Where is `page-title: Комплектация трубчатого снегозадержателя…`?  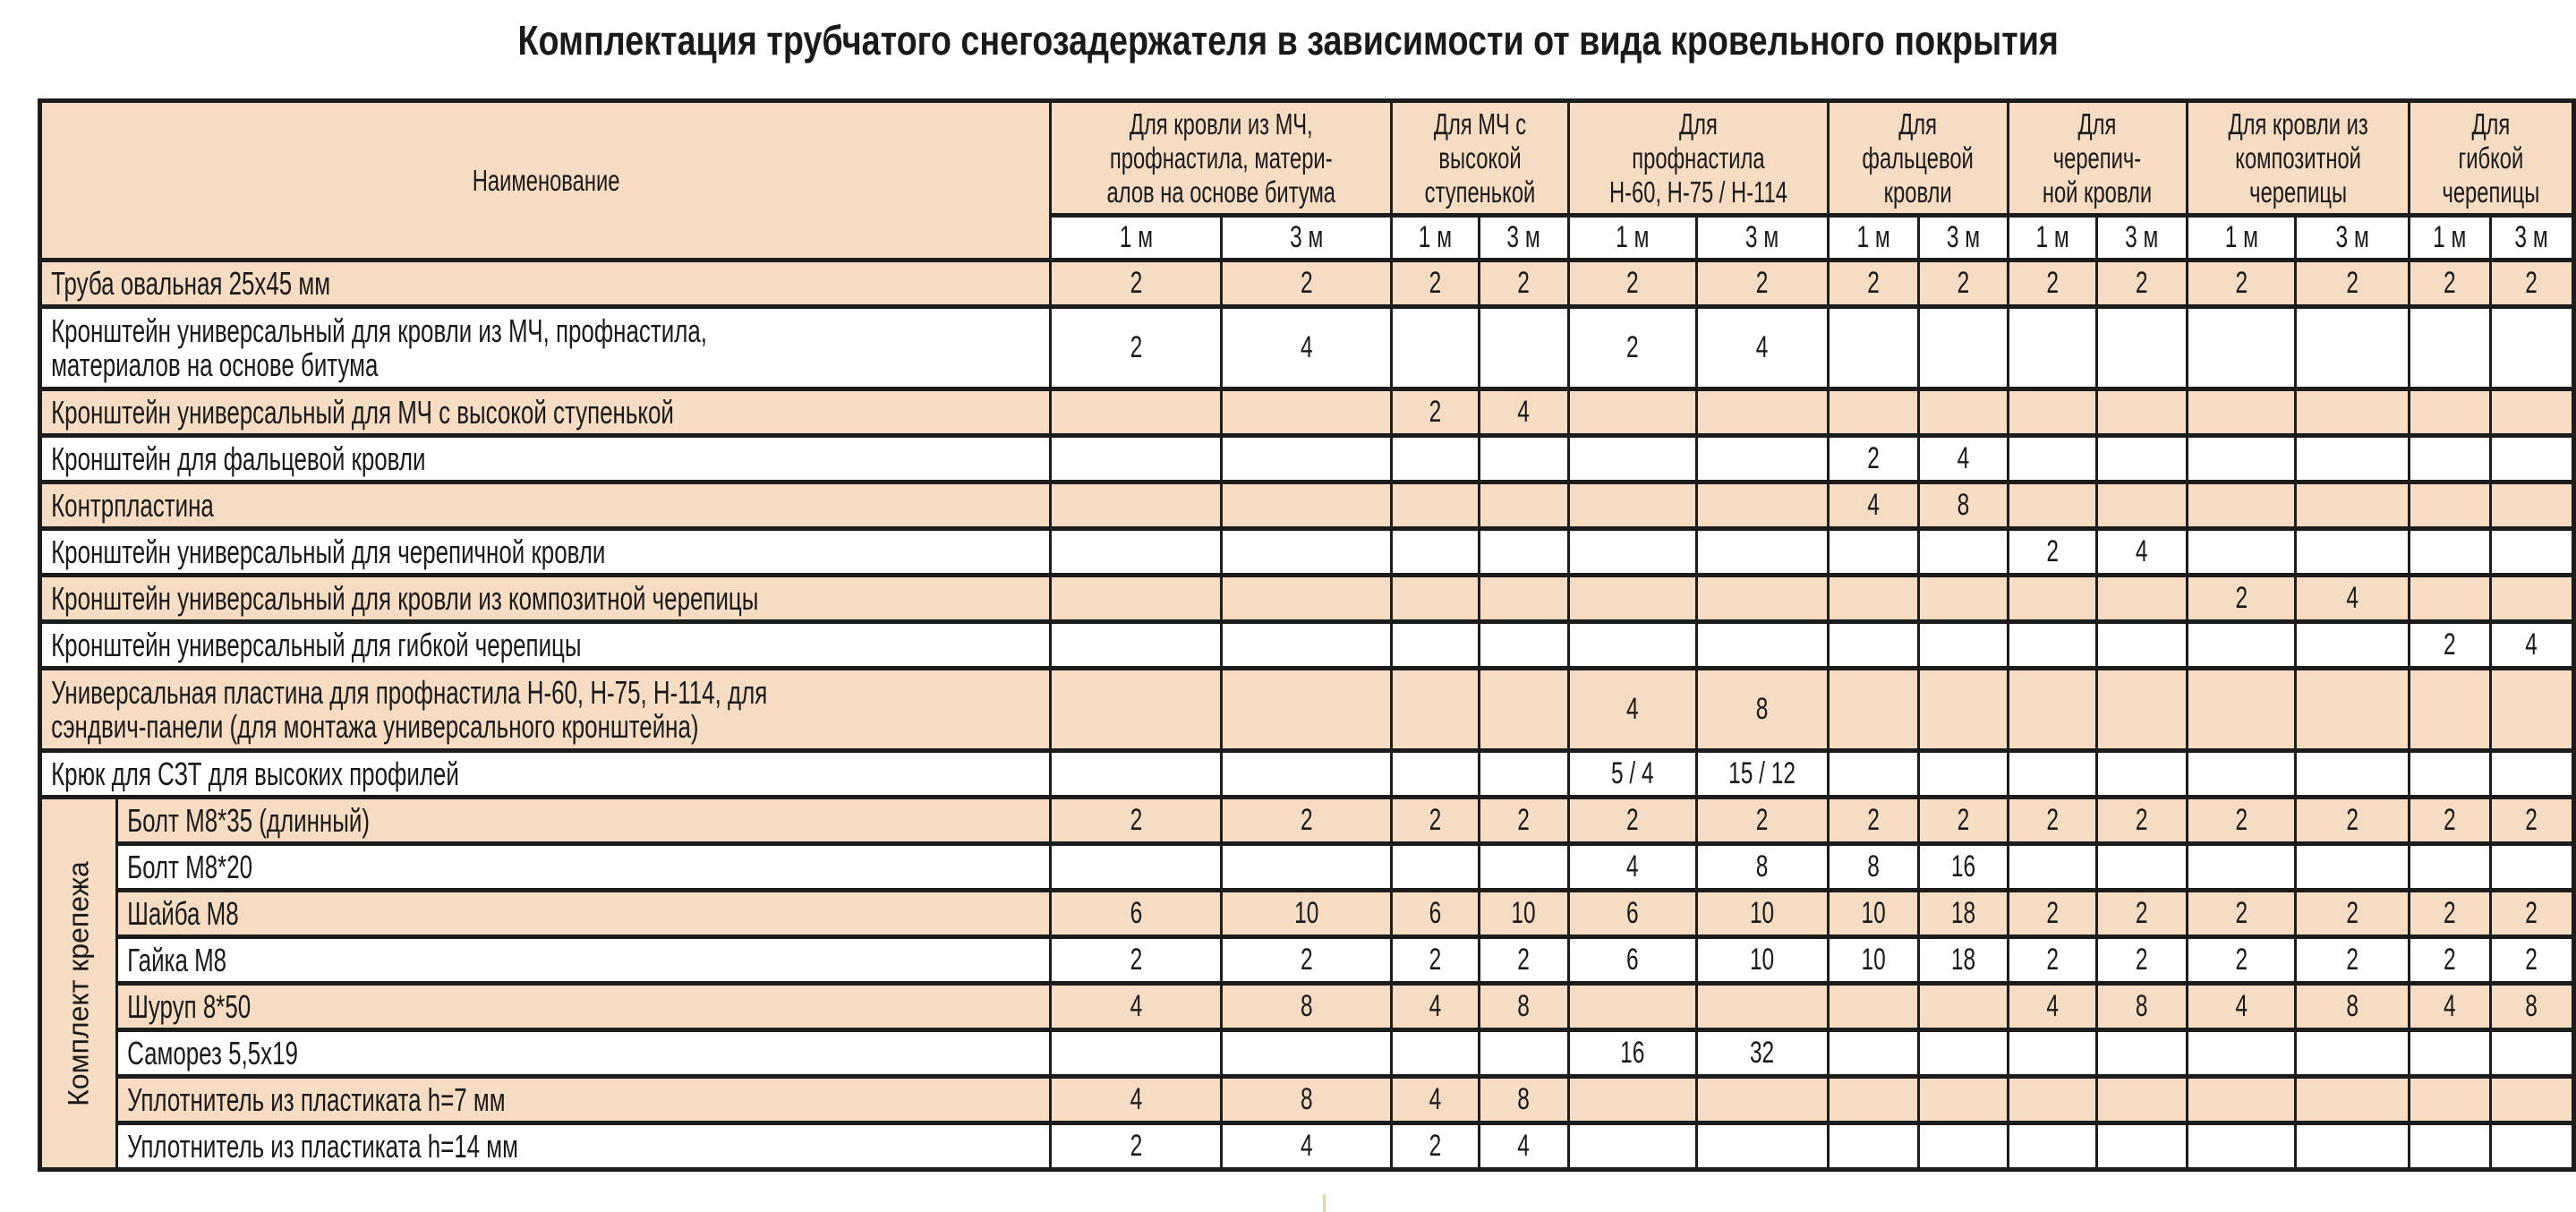
page-title: Комплектация трубчатого снегозадержателя… is located at coordinates (1288, 40).